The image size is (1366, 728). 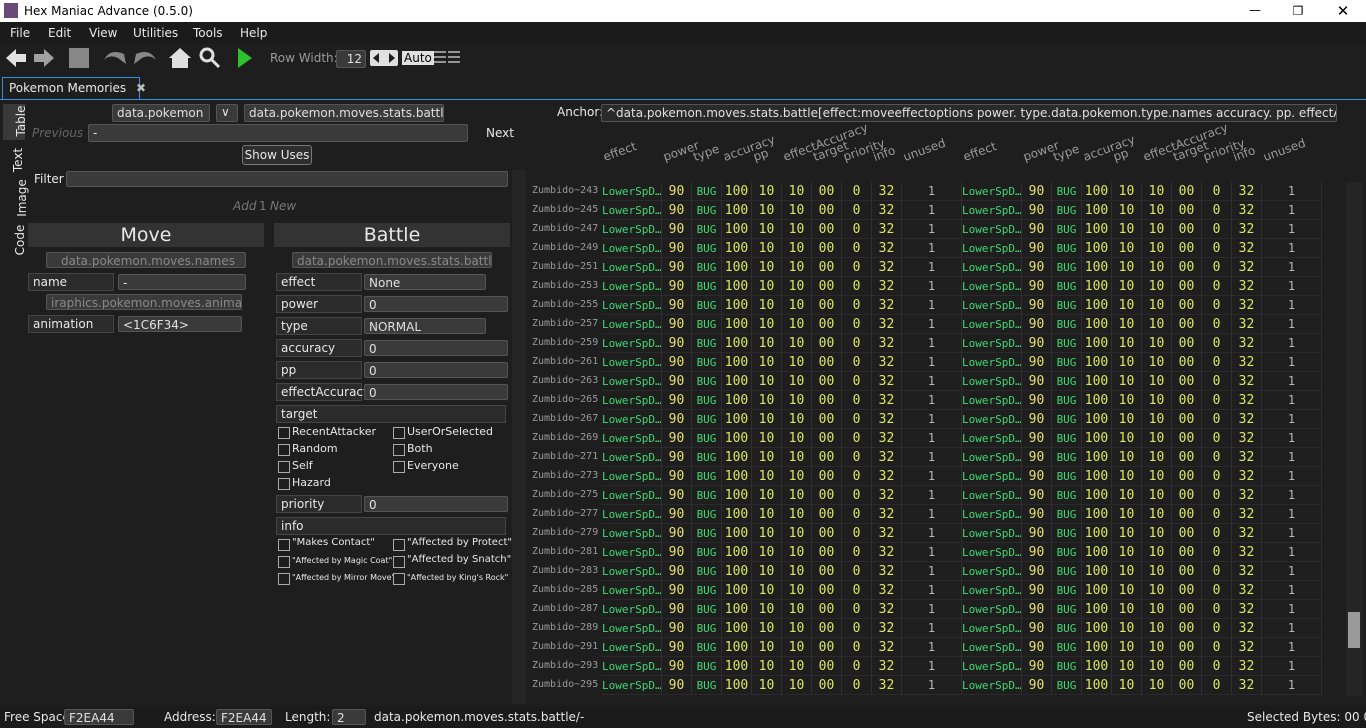 I want to click on menu-item: Utilities, so click(x=156, y=33).